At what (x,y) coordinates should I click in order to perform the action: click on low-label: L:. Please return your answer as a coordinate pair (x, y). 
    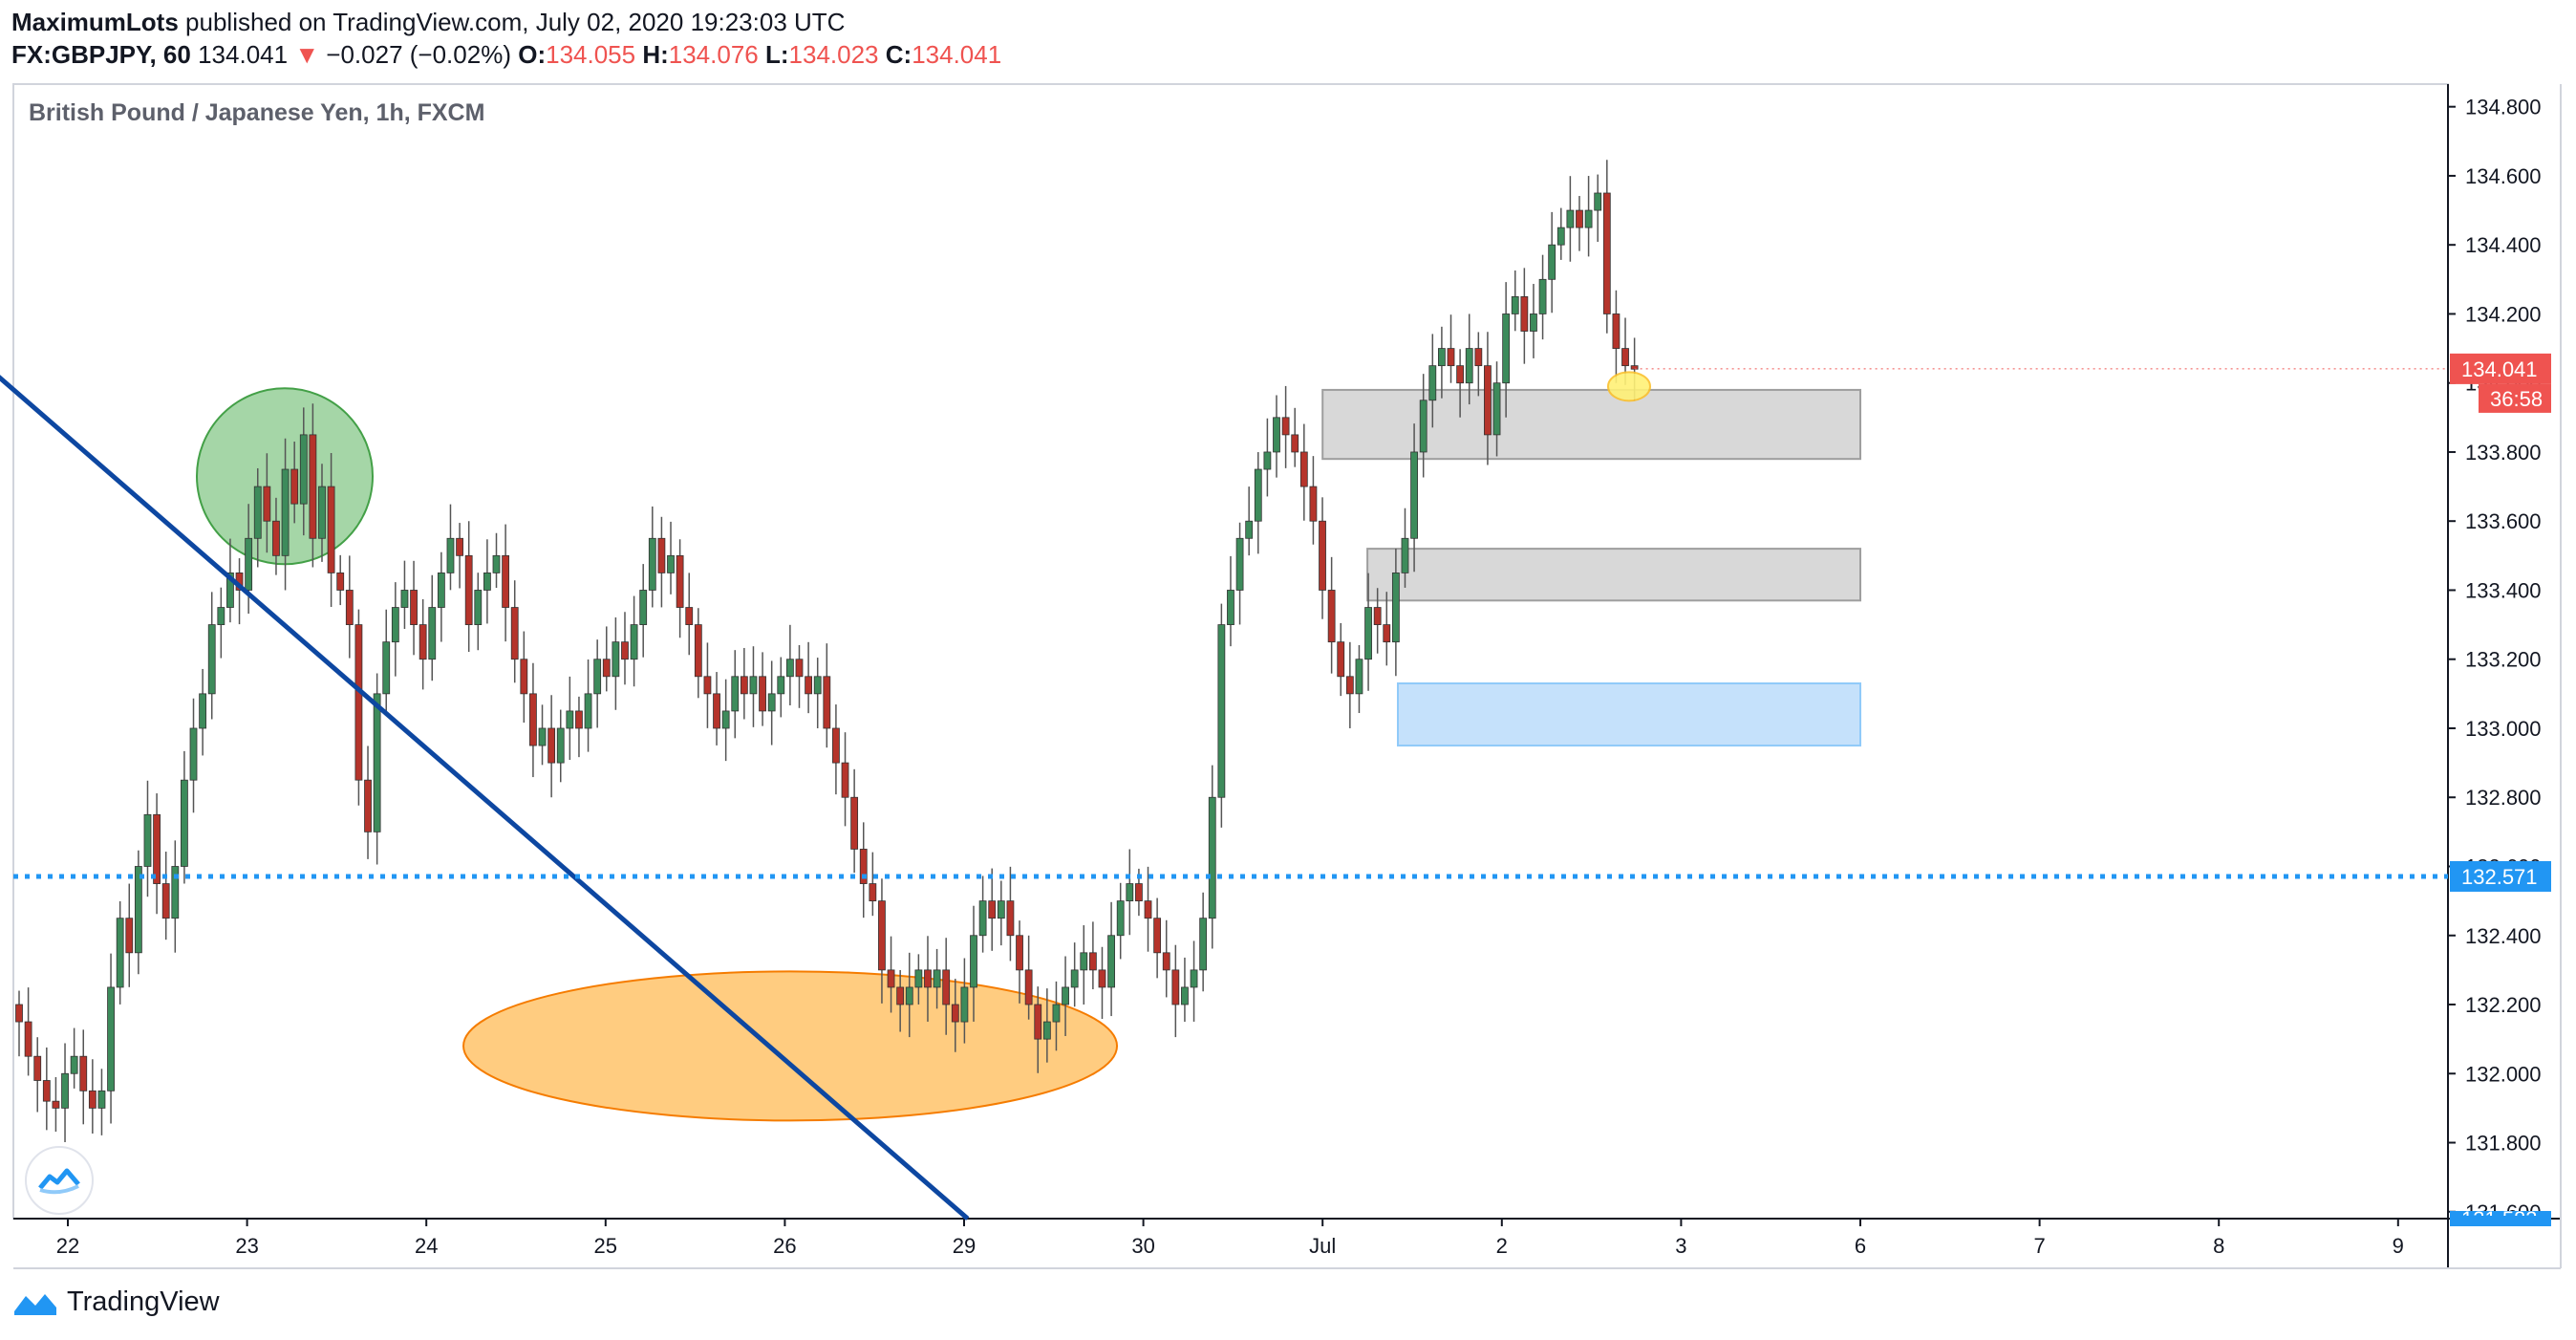
    Looking at the image, I should click on (776, 54).